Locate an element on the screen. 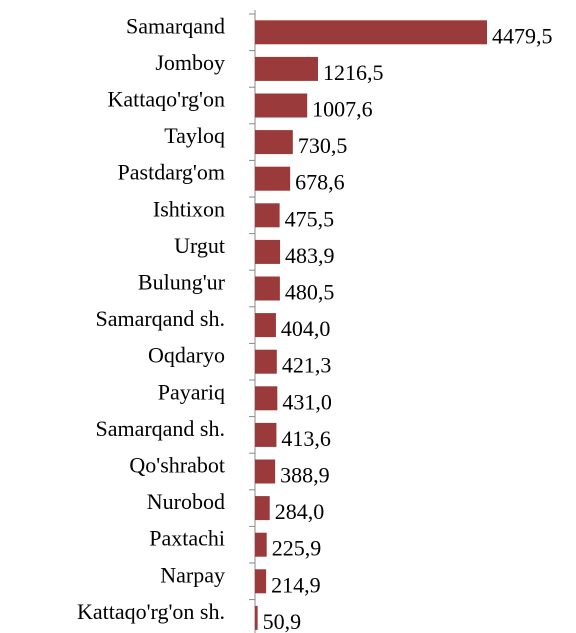  value-label: 413,6 is located at coordinates (306, 438).